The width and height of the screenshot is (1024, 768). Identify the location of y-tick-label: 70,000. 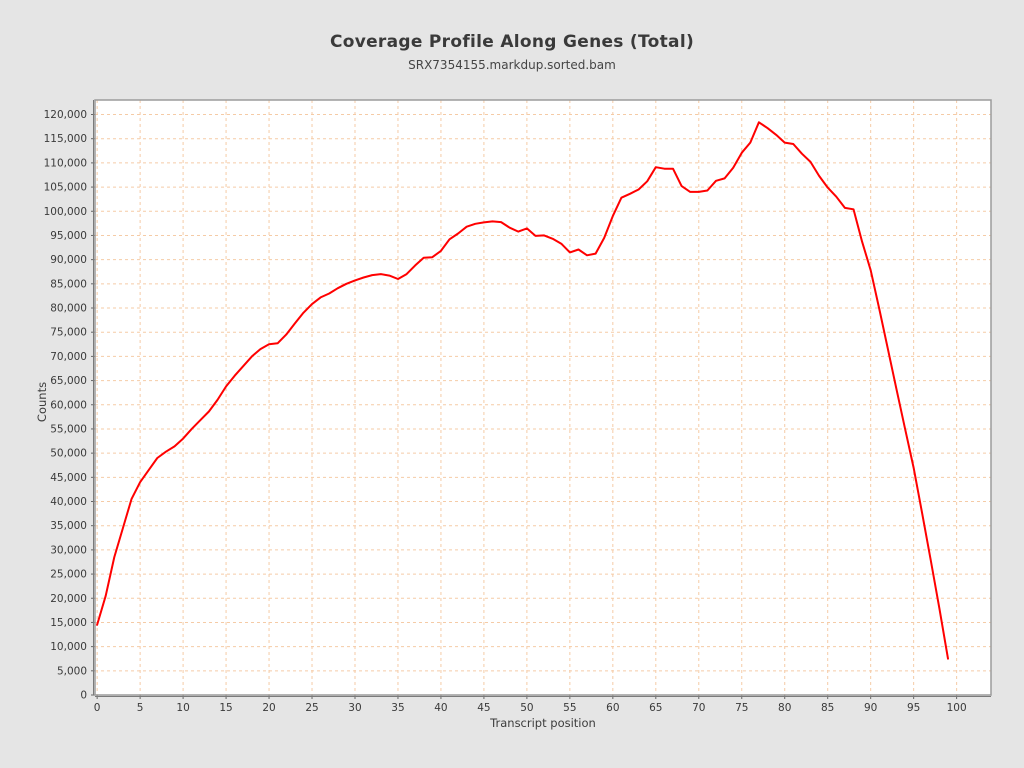
(68, 357).